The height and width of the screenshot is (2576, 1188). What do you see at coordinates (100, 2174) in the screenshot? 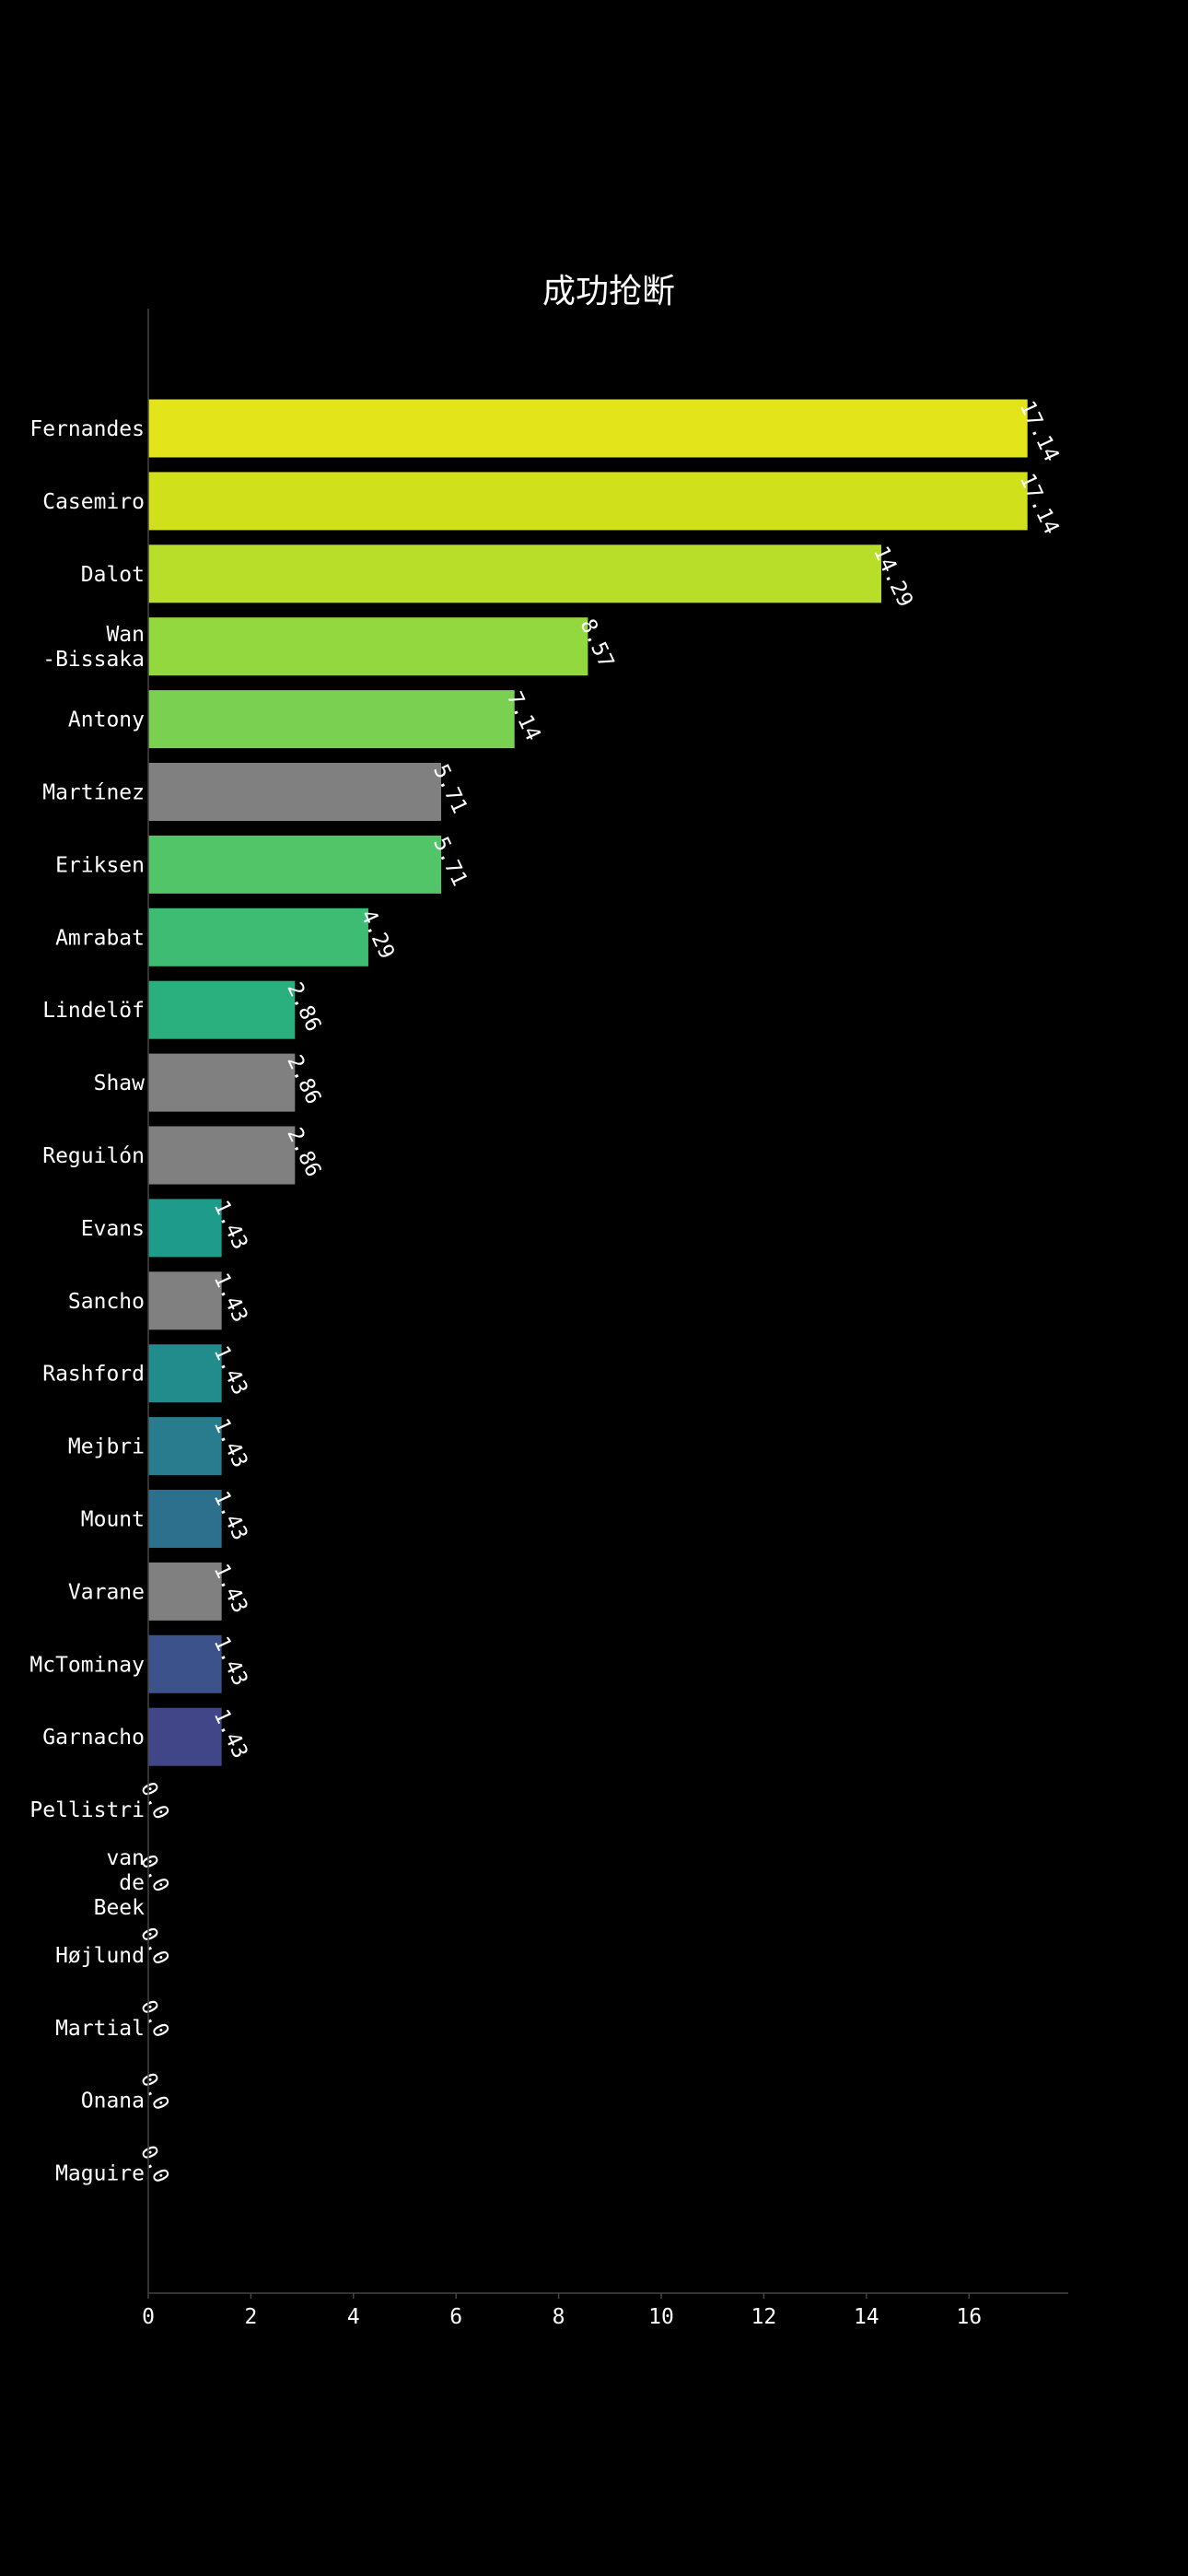
I see `category-label: Maguire` at bounding box center [100, 2174].